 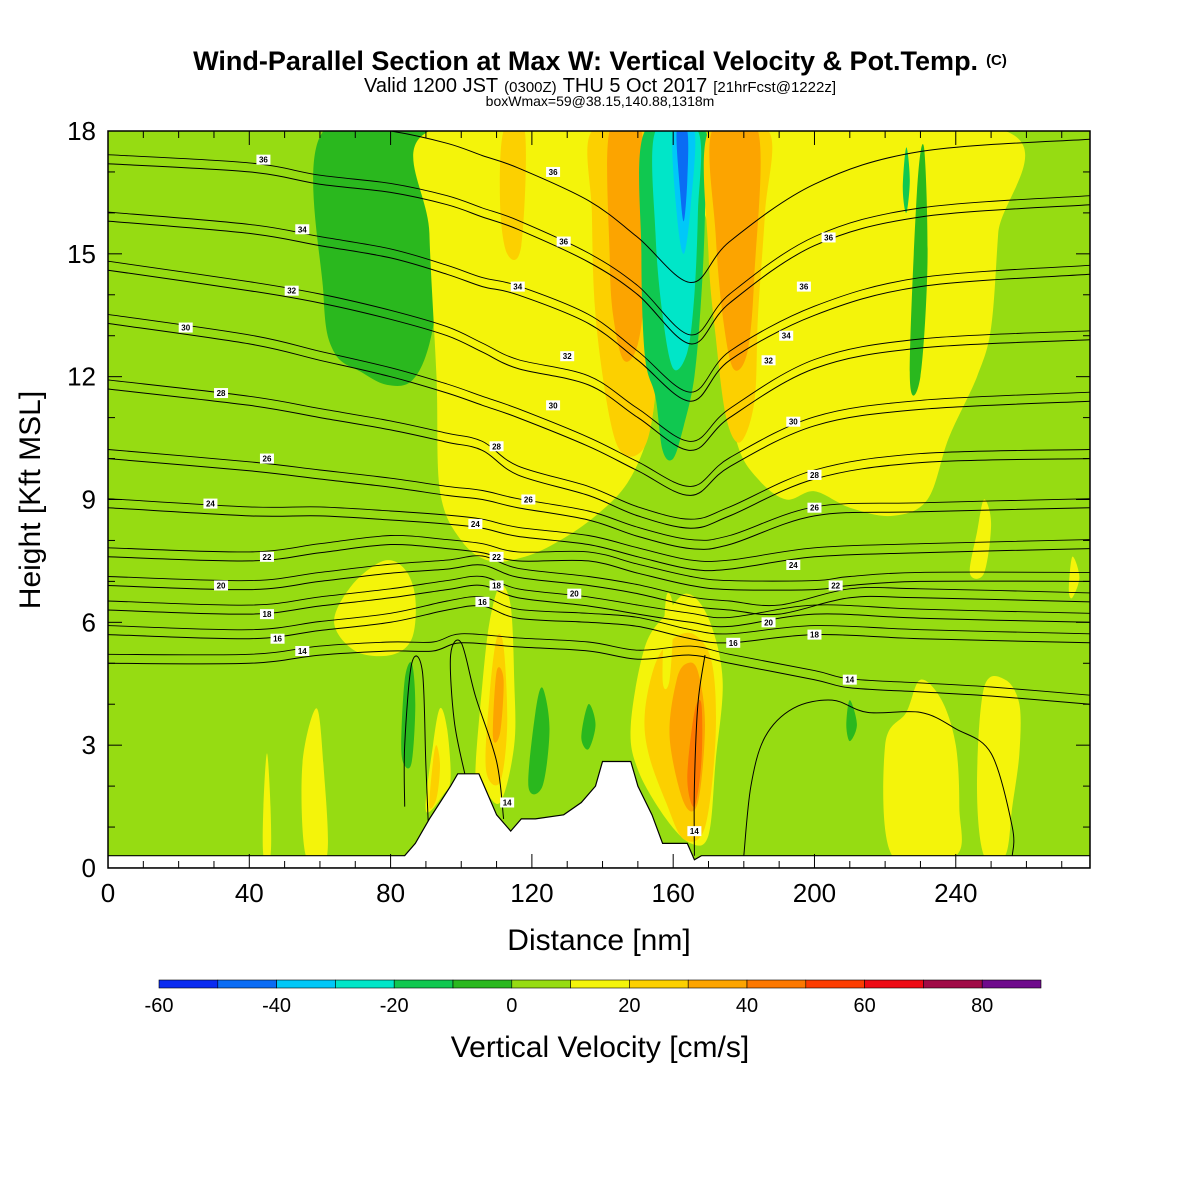 What do you see at coordinates (531, 893) in the screenshot?
I see `x-tick-label: 120` at bounding box center [531, 893].